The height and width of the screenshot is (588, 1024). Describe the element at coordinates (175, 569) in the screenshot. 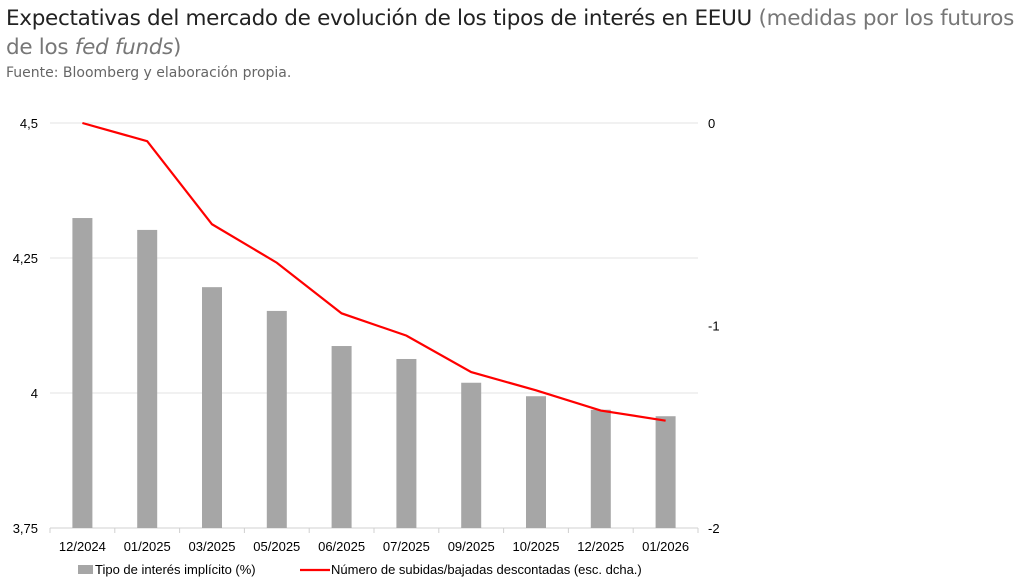

I see `legend-label-bars: Tipo de interés implícito (%)` at that location.